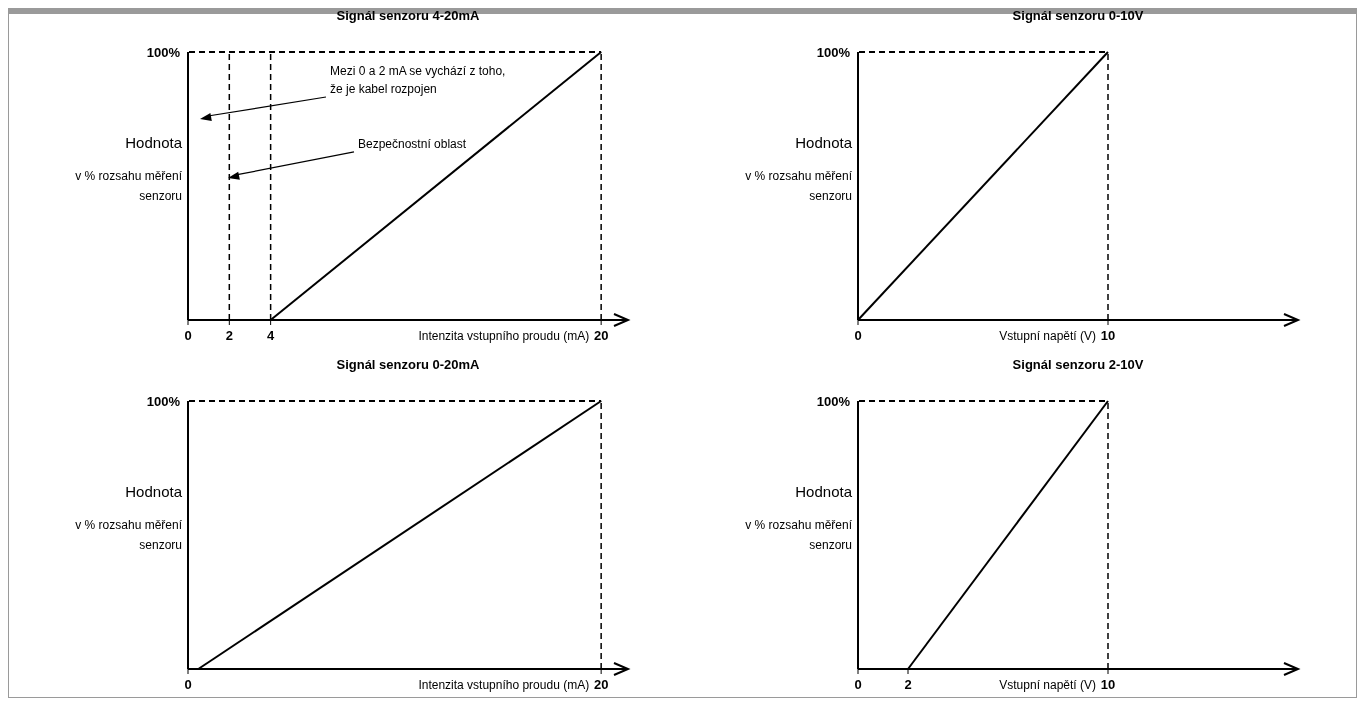 The width and height of the screenshot is (1365, 704). Describe the element at coordinates (408, 15) in the screenshot. I see `chart-title: Signál senzoru 4-20mA` at that location.